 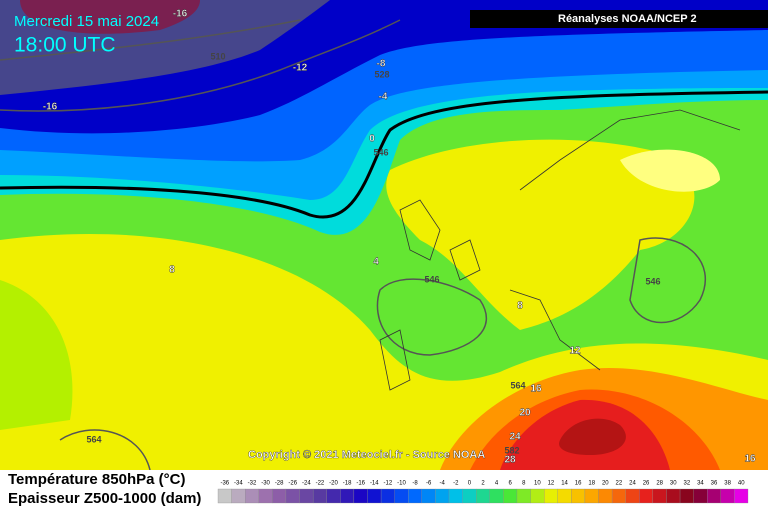 I want to click on colorbar-label: 0, so click(x=470, y=484).